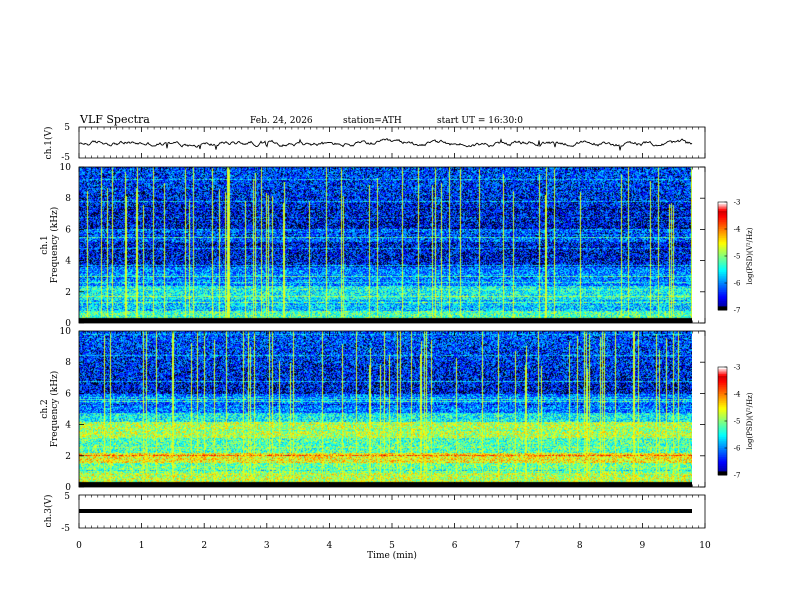 This screenshot has width=792, height=612. What do you see at coordinates (737, 476) in the screenshot?
I see `ch2-colorbar-tick: -7` at bounding box center [737, 476].